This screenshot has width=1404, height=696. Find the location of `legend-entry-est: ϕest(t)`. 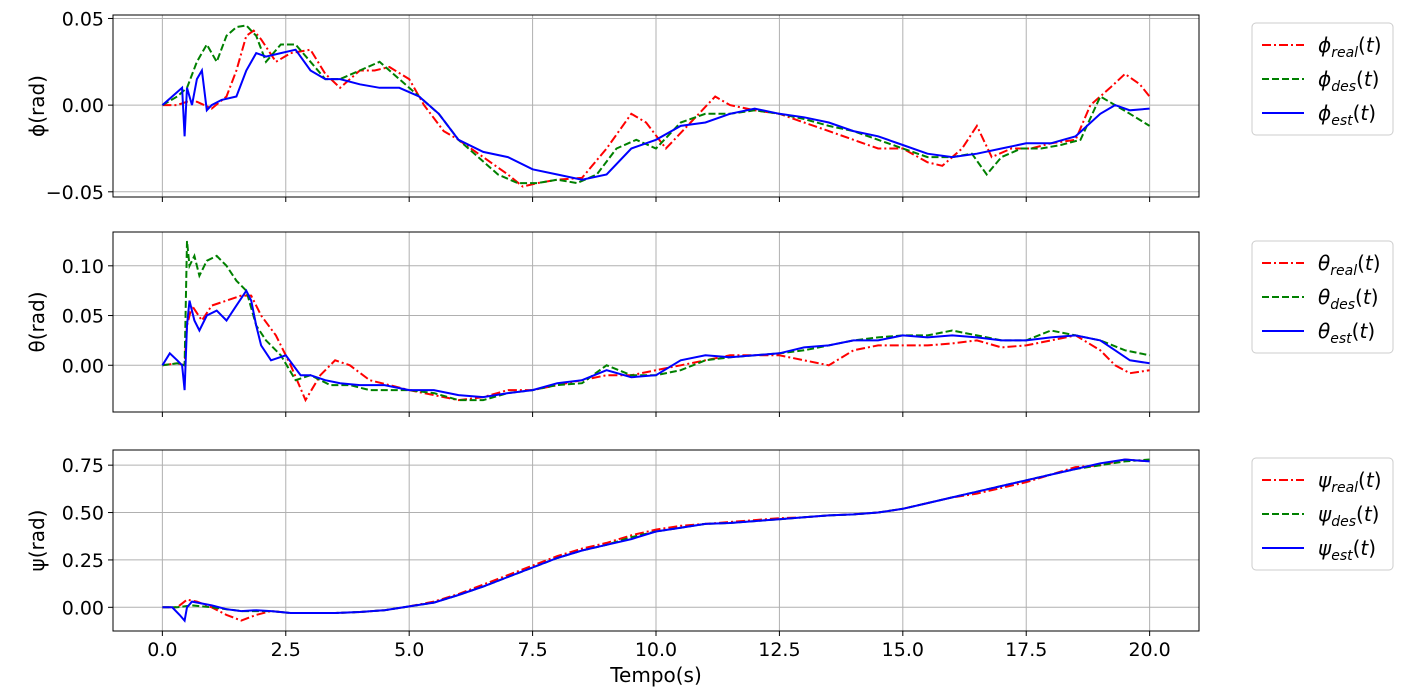

legend-entry-est: ϕest(t) is located at coordinates (1347, 115).